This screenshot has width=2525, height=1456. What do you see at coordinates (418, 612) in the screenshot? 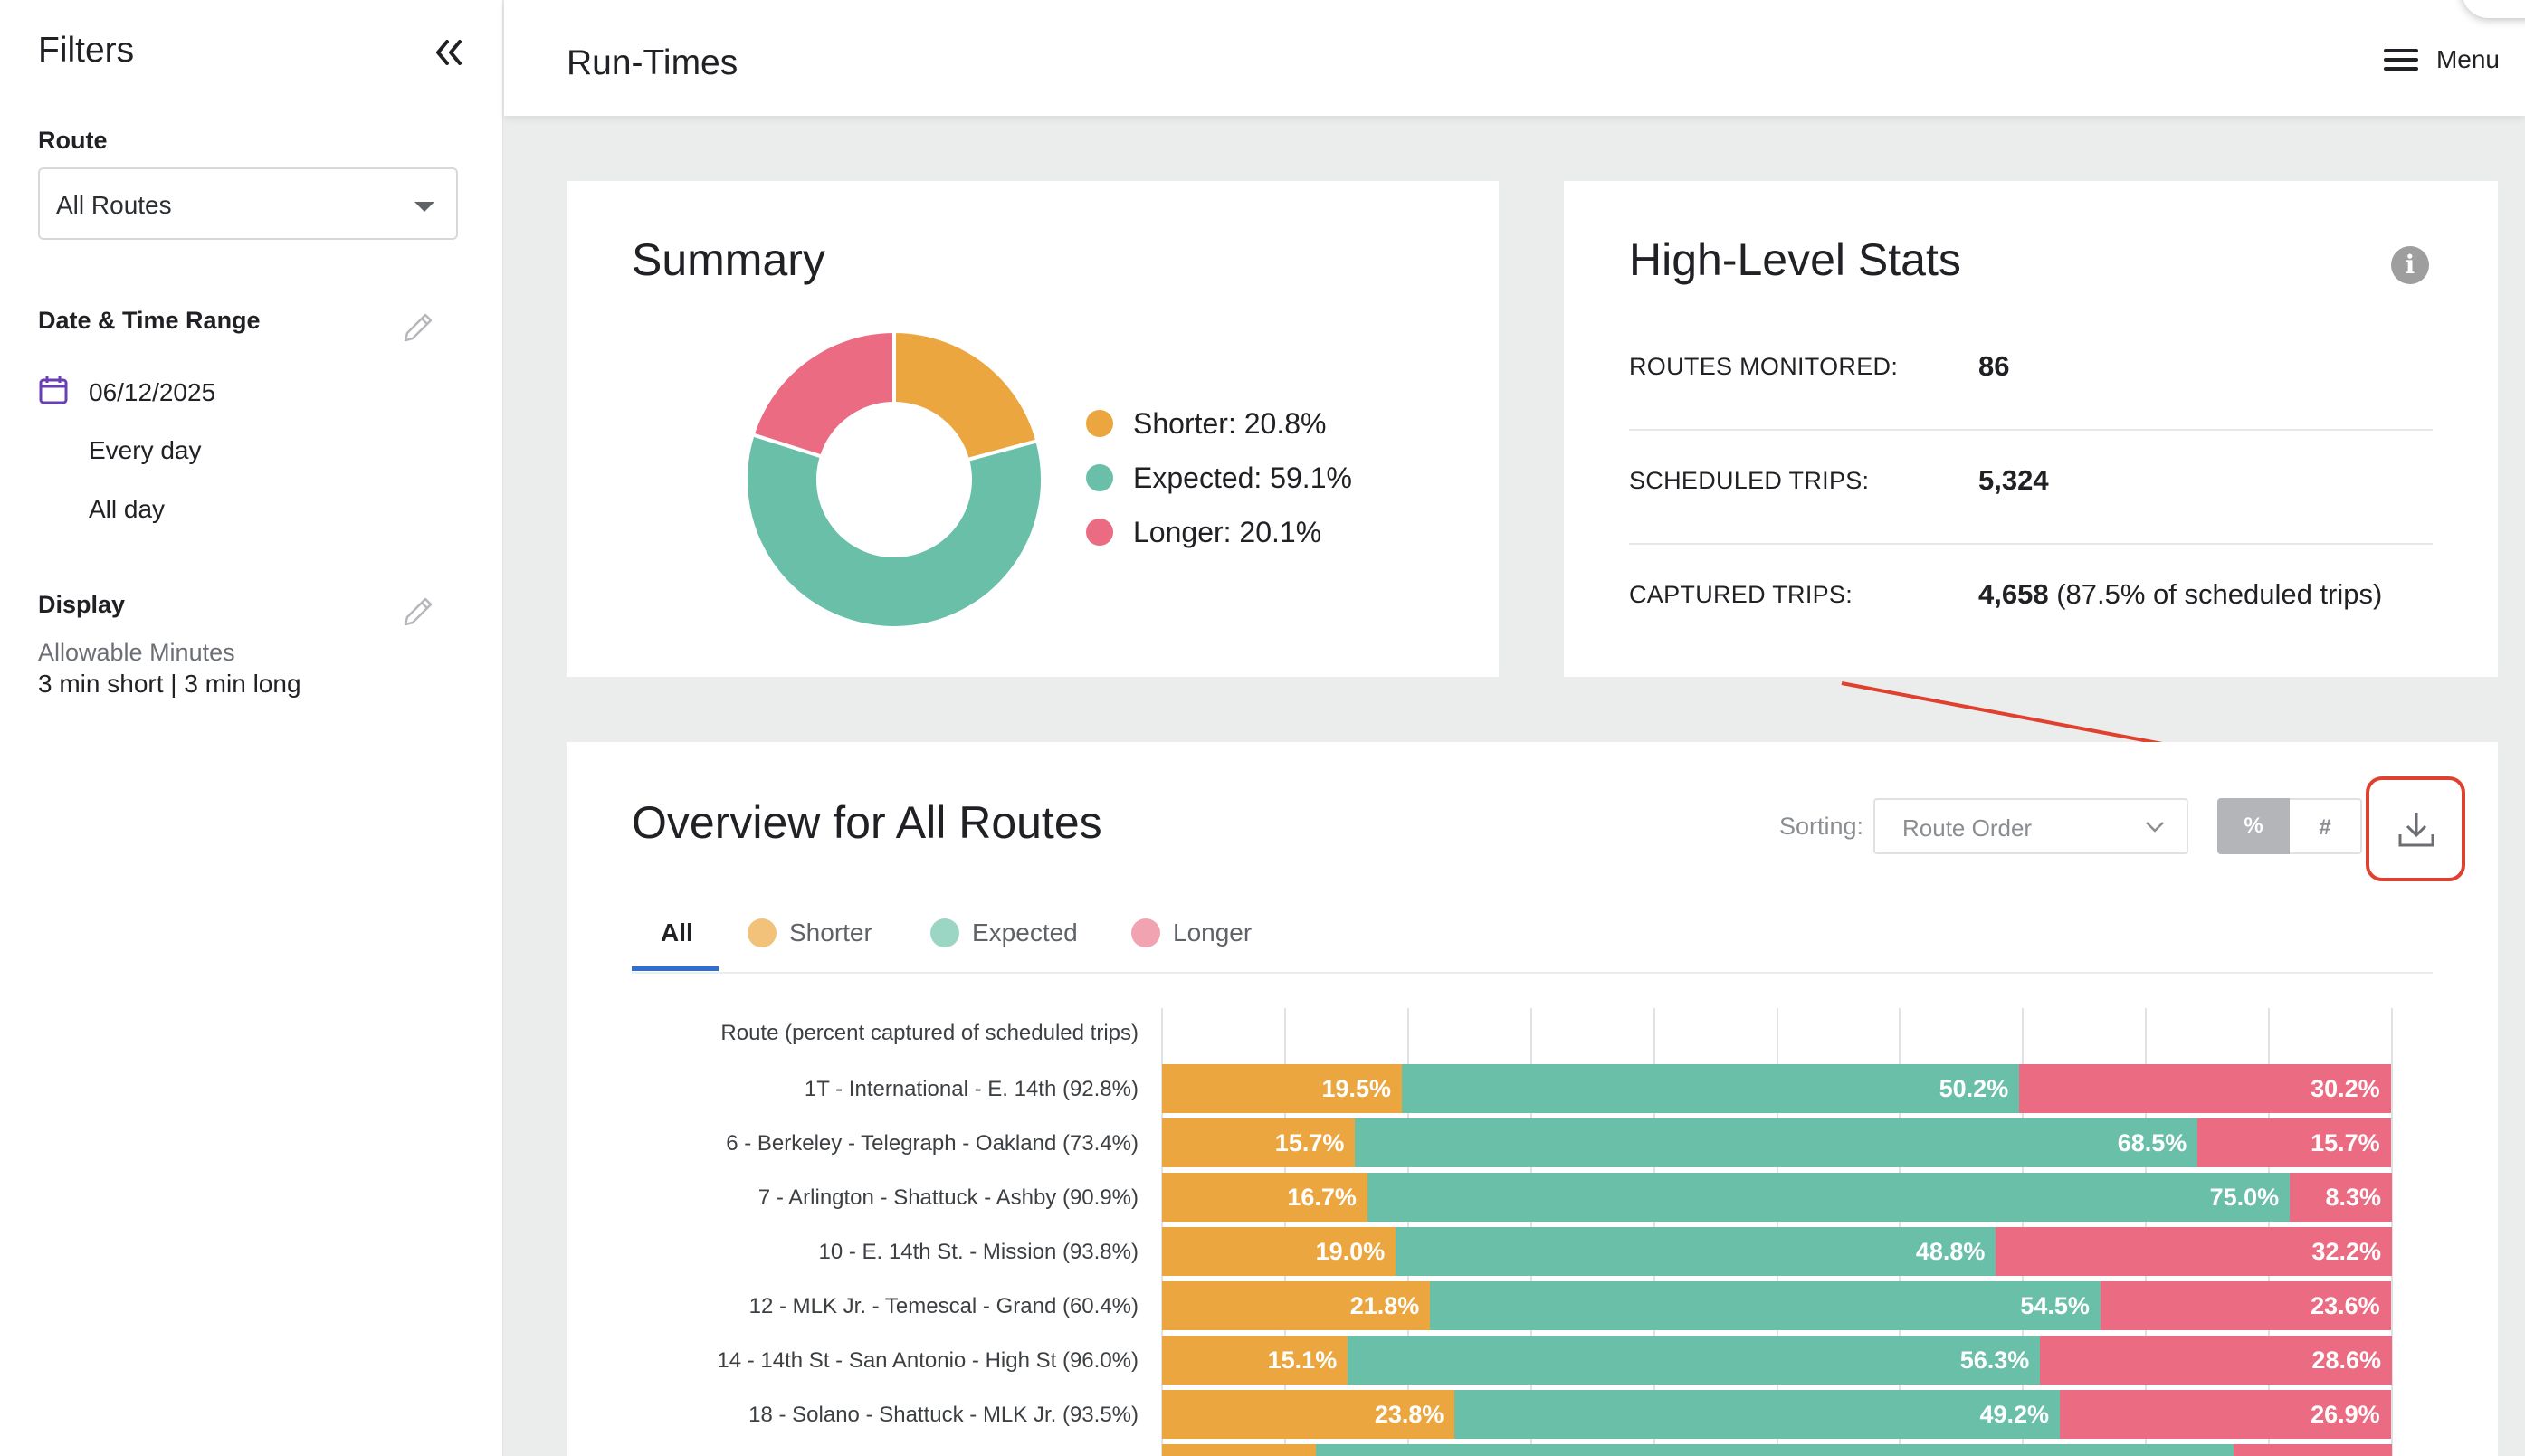
I see `edit-display-pencil-icon` at bounding box center [418, 612].